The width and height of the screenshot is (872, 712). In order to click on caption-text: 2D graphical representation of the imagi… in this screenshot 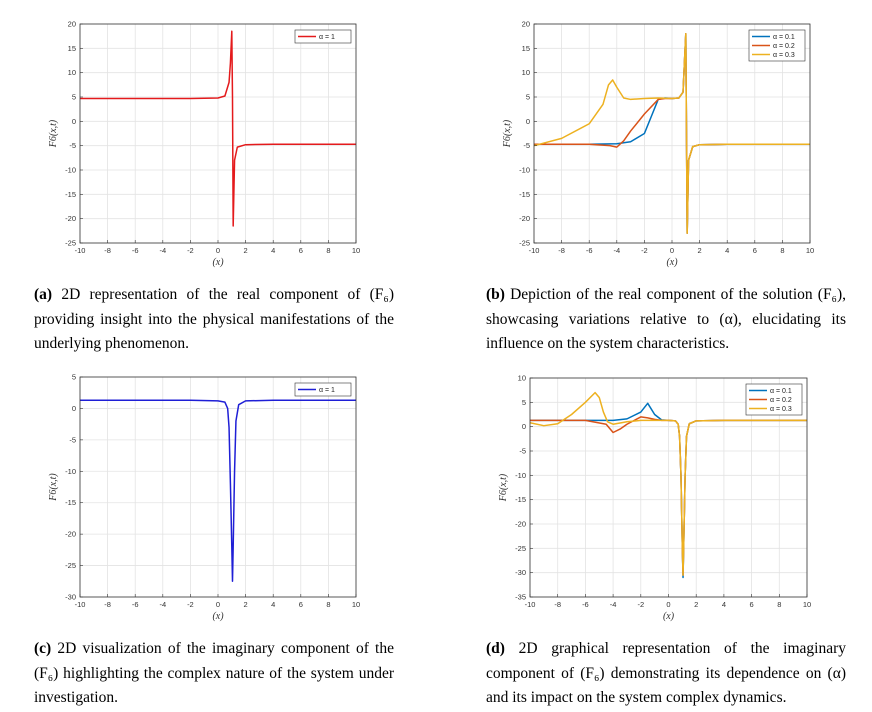, I will do `click(666, 673)`.